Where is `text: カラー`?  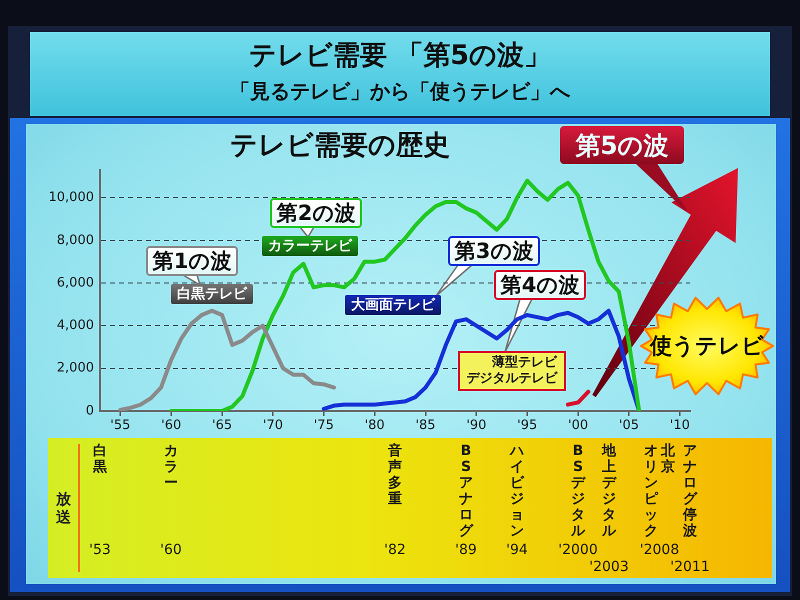 text: カラー is located at coordinates (171, 467).